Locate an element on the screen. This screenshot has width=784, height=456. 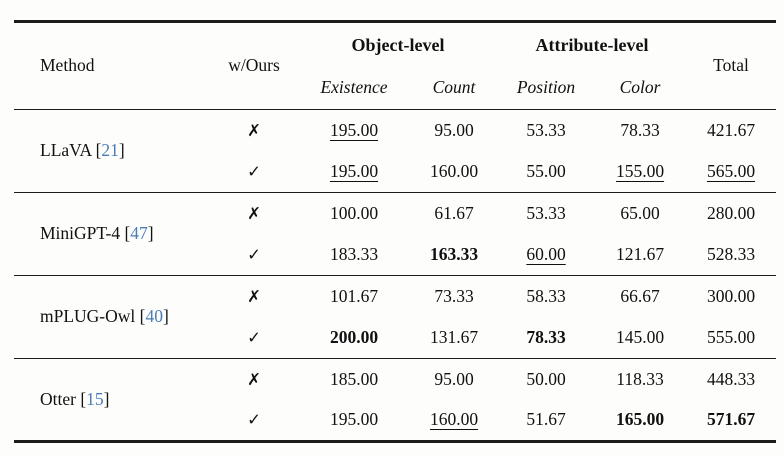
color-value: 155.00 is located at coordinates (640, 172).